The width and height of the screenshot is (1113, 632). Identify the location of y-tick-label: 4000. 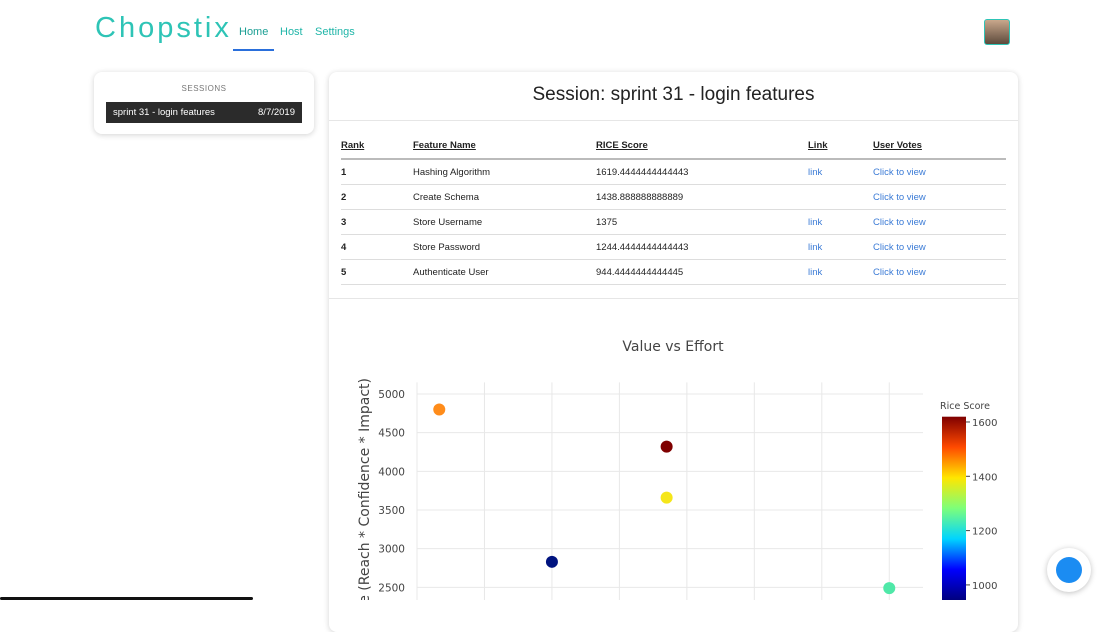
(391, 472).